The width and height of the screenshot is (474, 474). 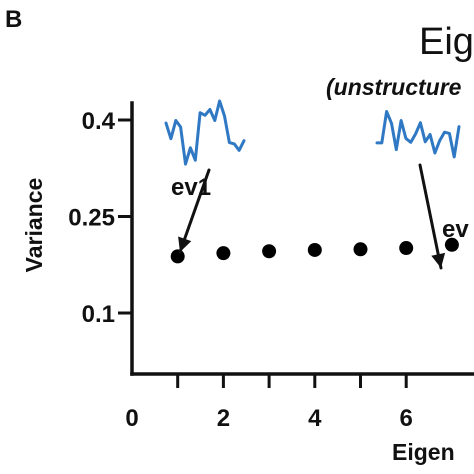 I want to click on x-tick-label: 4, so click(x=315, y=418).